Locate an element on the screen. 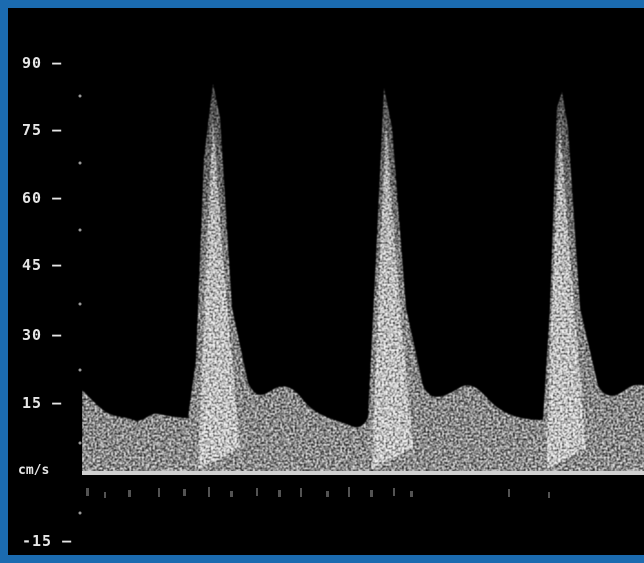  scale-label-15: 15 – is located at coordinates (42, 403).